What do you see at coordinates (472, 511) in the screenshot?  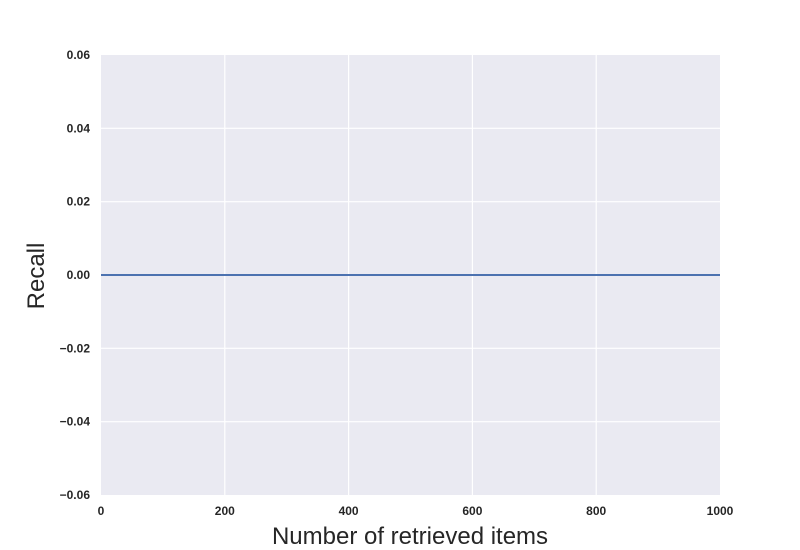 I see `x-tick-label: 600` at bounding box center [472, 511].